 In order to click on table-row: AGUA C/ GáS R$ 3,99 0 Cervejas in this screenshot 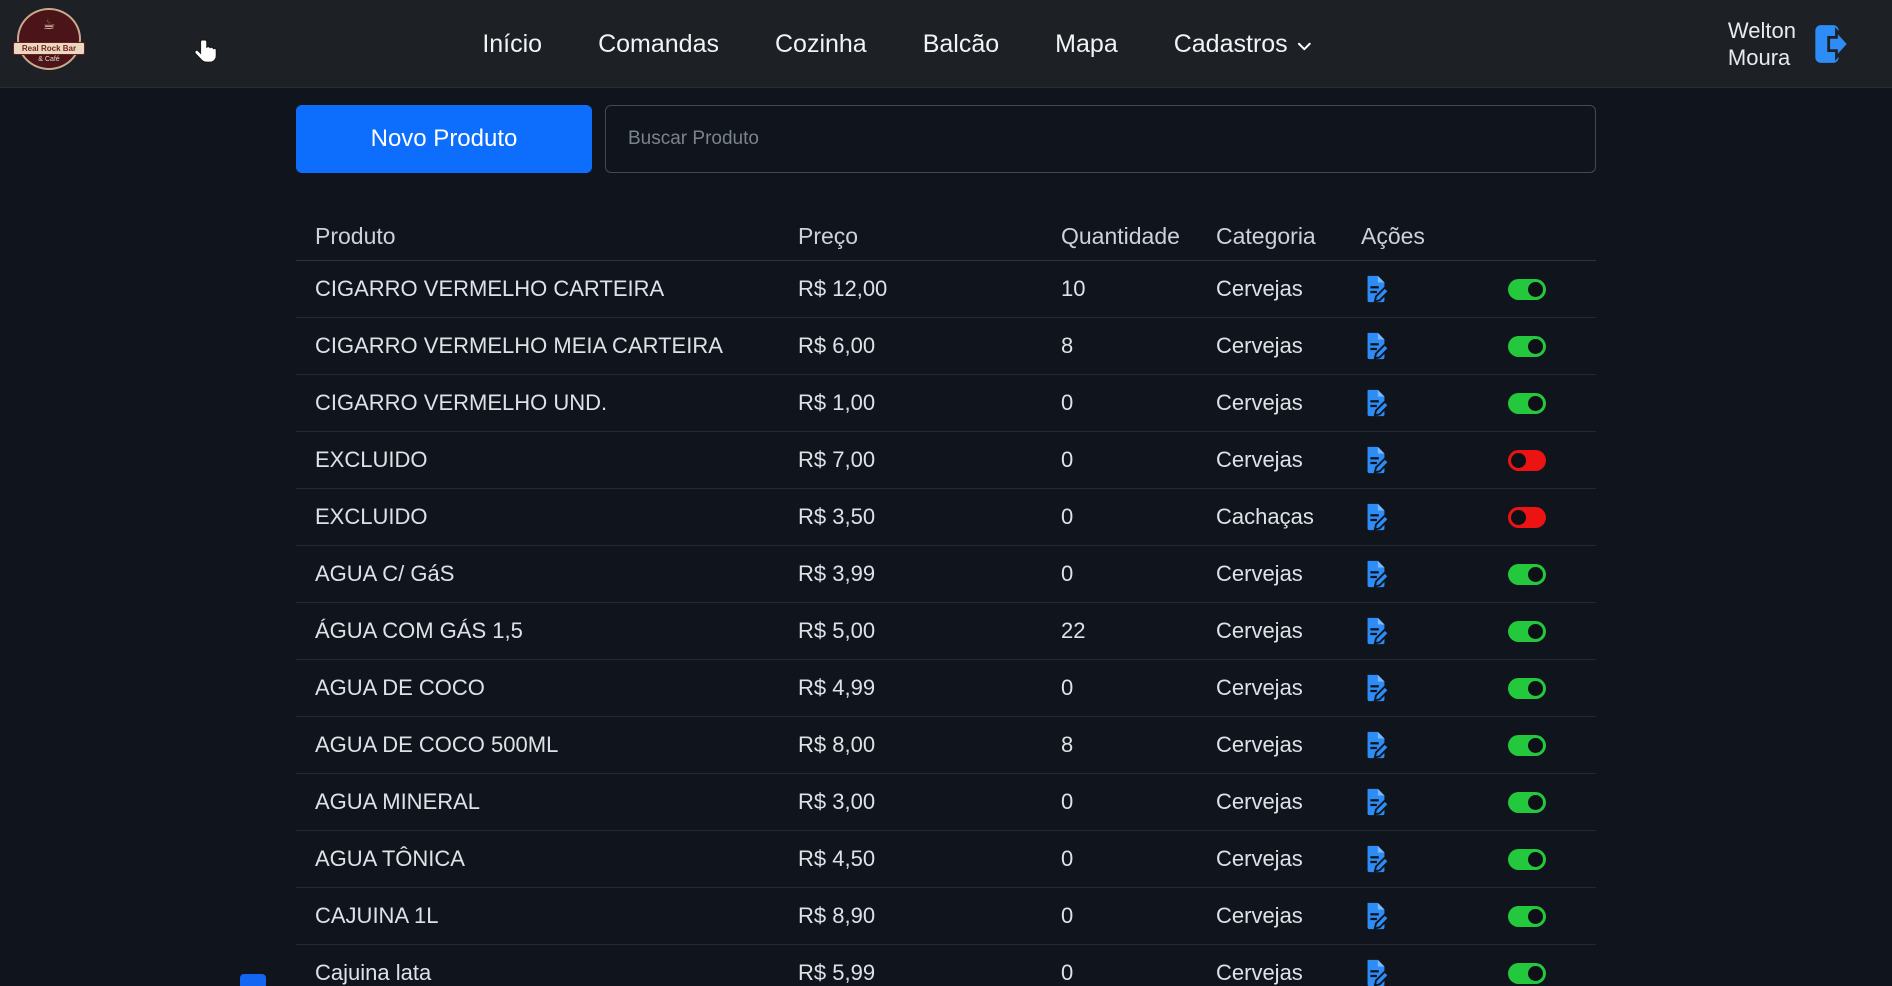, I will do `click(946, 574)`.